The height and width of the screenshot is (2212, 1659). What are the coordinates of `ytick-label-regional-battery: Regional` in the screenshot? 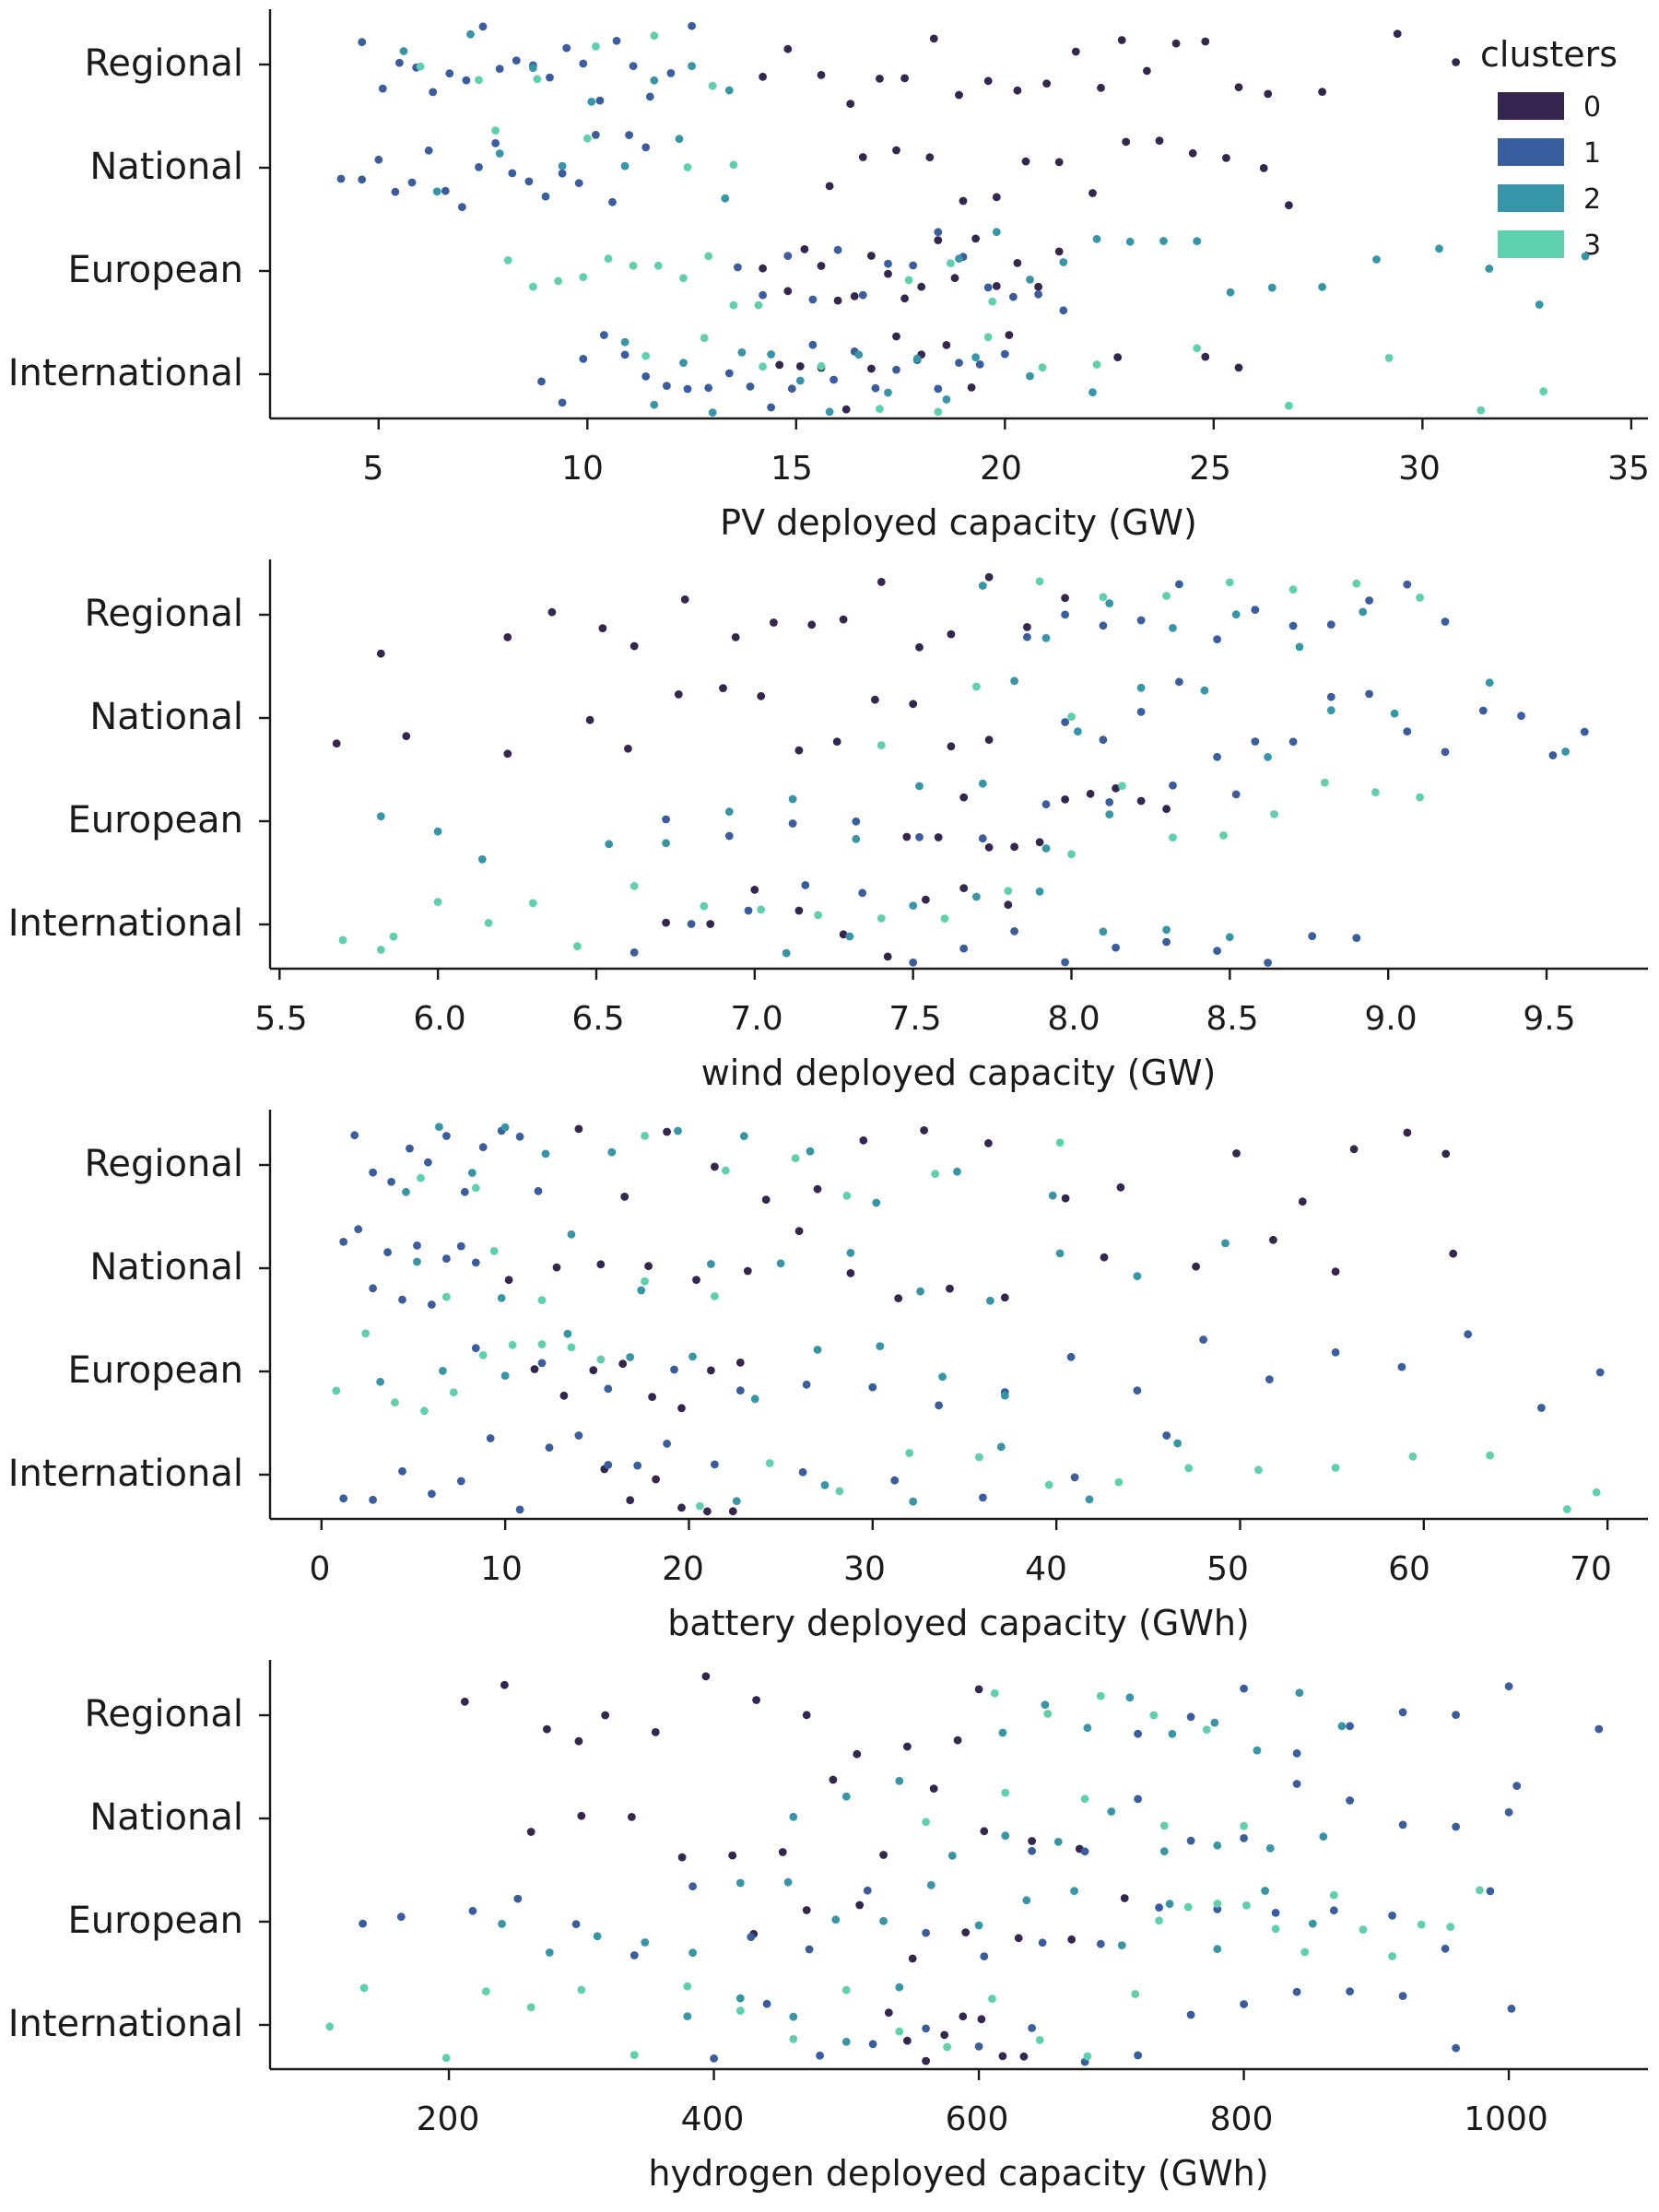 It's located at (163, 1164).